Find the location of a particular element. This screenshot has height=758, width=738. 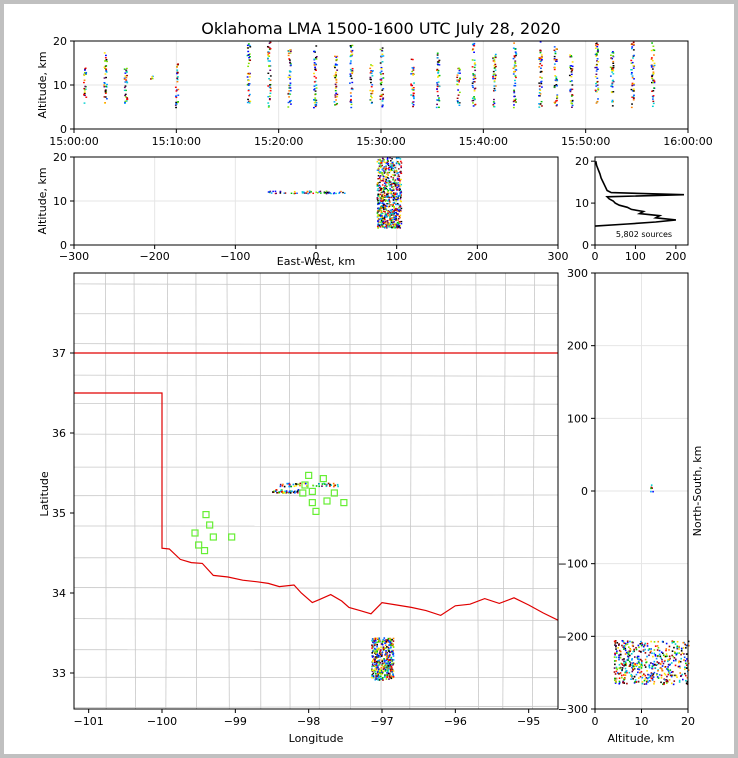

ns-alt-tick-label: 20 is located at coordinates (688, 721).